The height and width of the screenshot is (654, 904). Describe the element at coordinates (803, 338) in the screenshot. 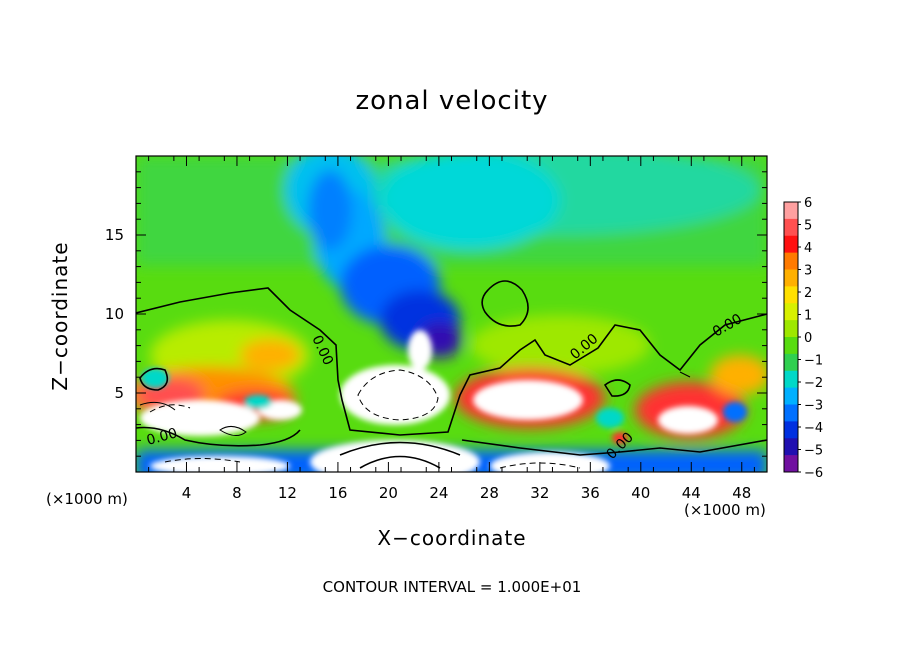

I see `colorbar: 6 5 4 3 2 1 0 −1 −2 −3 −4 −5 −6` at that location.